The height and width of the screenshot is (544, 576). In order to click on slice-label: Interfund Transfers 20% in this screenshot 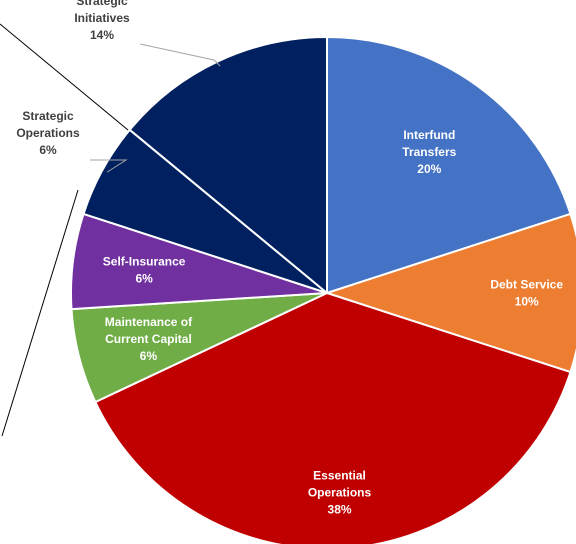, I will do `click(429, 152)`.